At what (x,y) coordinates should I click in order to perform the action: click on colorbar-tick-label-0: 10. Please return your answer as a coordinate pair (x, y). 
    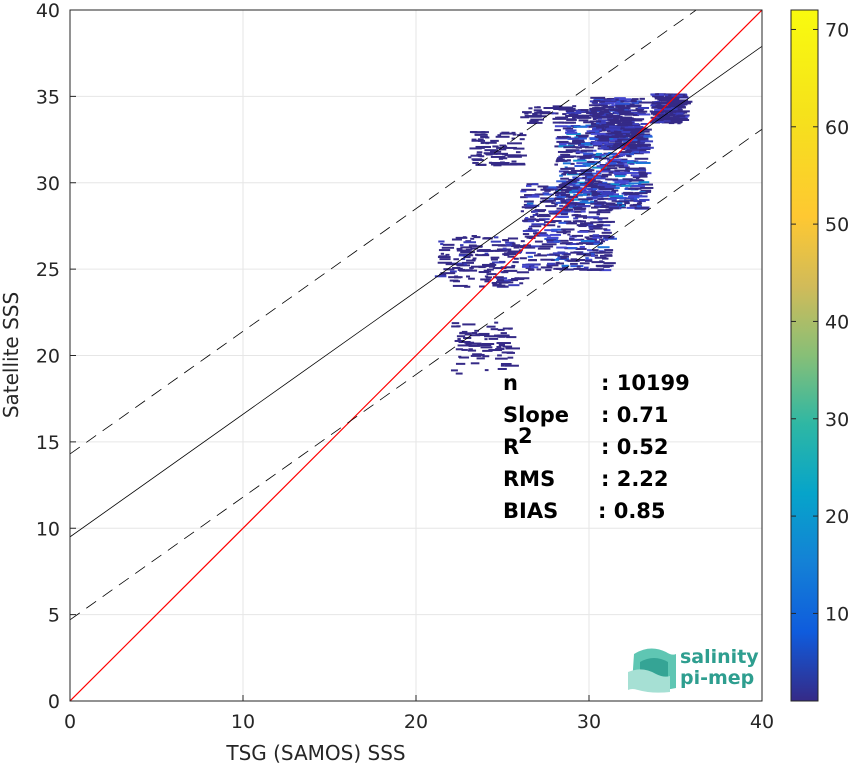
    Looking at the image, I should click on (837, 614).